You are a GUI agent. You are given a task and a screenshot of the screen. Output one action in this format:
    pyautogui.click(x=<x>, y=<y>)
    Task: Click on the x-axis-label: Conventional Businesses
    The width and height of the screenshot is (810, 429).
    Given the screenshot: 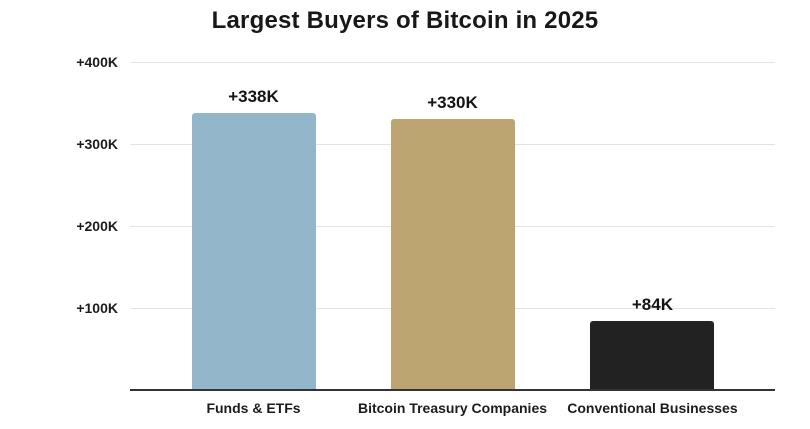 What is the action you would take?
    pyautogui.click(x=652, y=408)
    